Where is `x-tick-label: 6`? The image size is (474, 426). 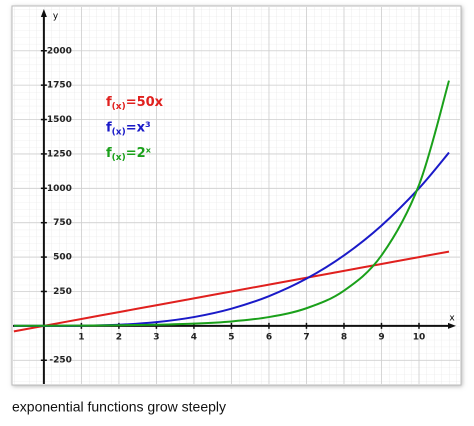
x-tick-label: 6 is located at coordinates (269, 337).